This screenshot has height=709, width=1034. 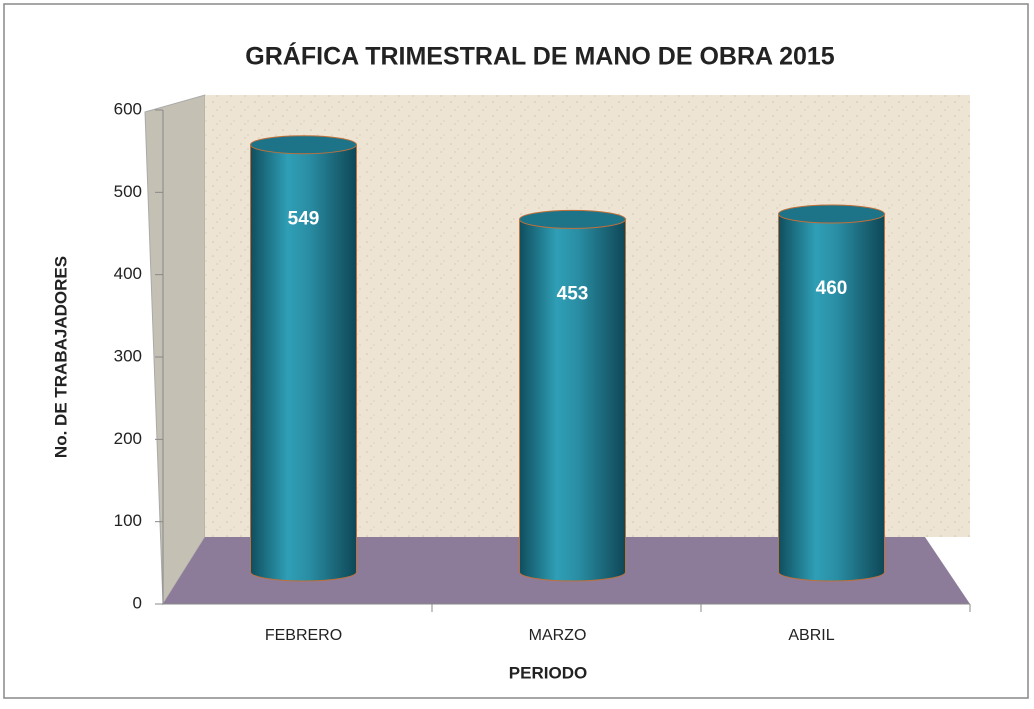 What do you see at coordinates (128, 108) in the screenshot?
I see `y-tick-label: 600` at bounding box center [128, 108].